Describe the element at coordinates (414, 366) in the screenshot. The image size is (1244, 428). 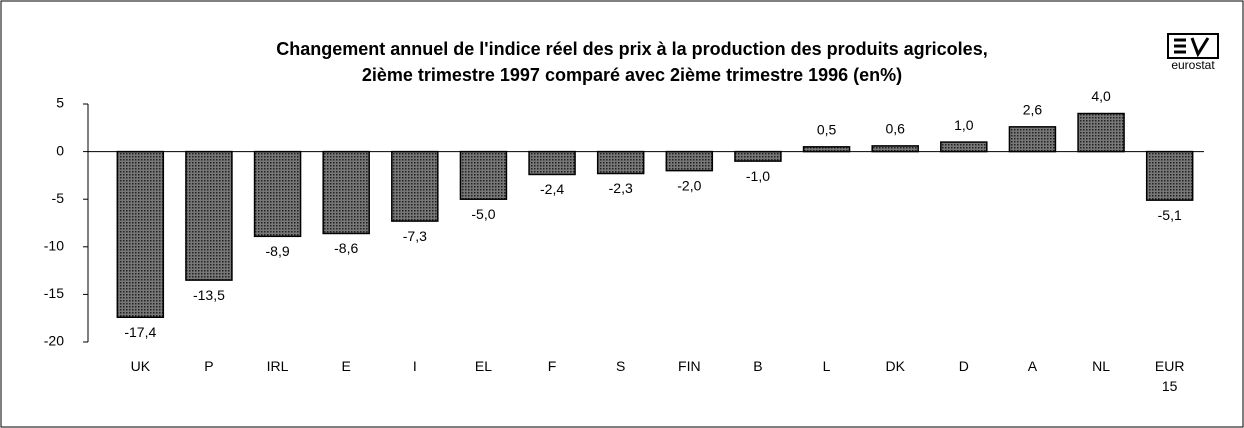
I see `x-tick-label: I` at that location.